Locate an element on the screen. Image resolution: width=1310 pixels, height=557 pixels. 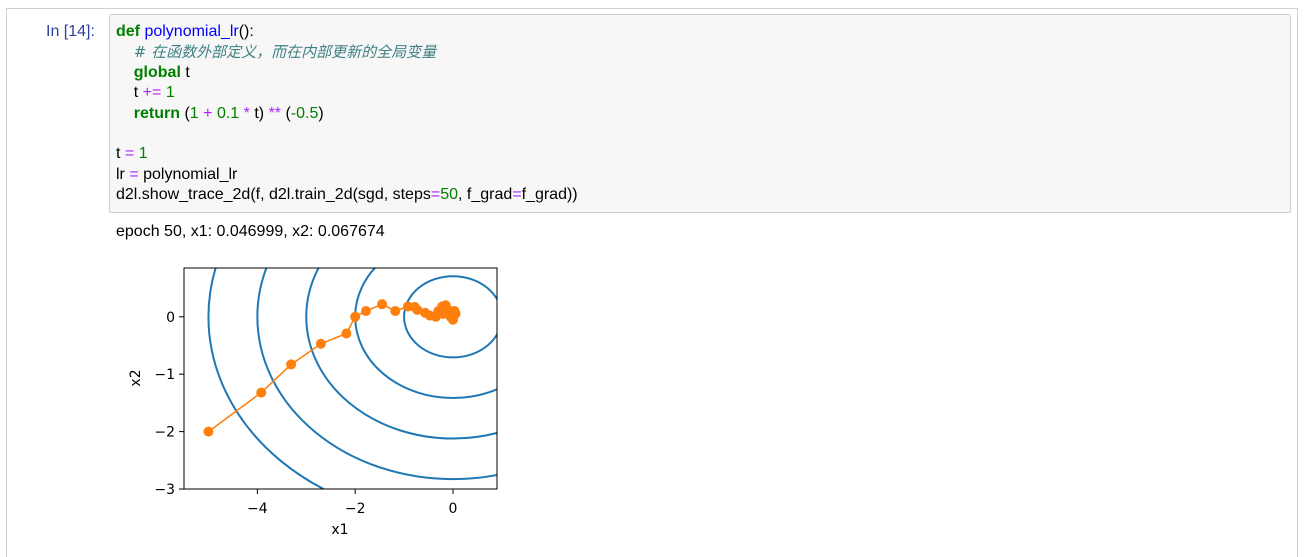
output-text: epoch 50, x1: 0.046999, x2: 0.067674 is located at coordinates (250, 231).